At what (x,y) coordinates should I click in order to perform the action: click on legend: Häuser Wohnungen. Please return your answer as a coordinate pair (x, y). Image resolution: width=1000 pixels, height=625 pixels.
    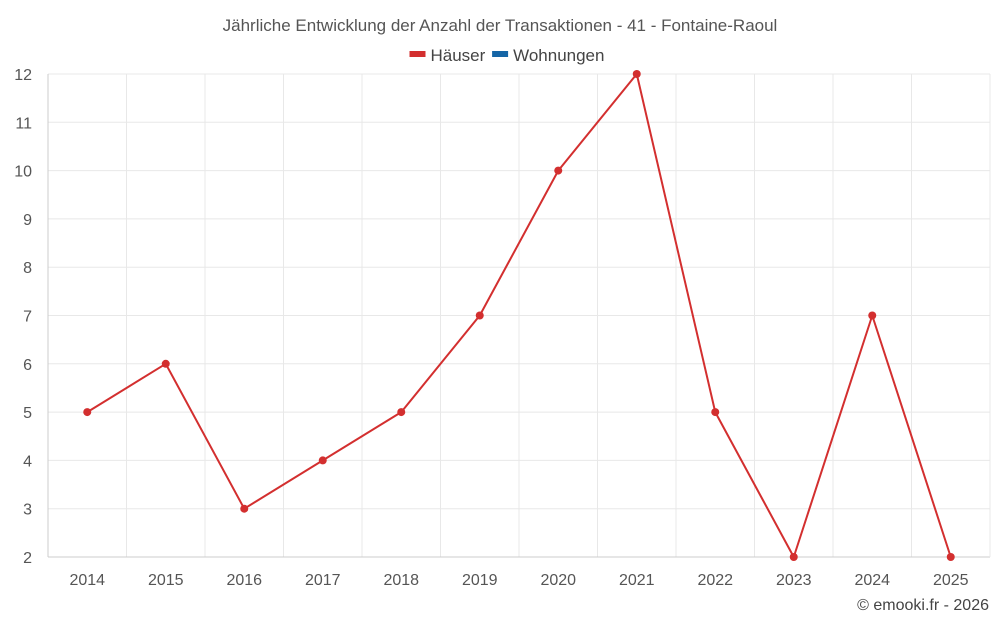
    Looking at the image, I should click on (506, 55).